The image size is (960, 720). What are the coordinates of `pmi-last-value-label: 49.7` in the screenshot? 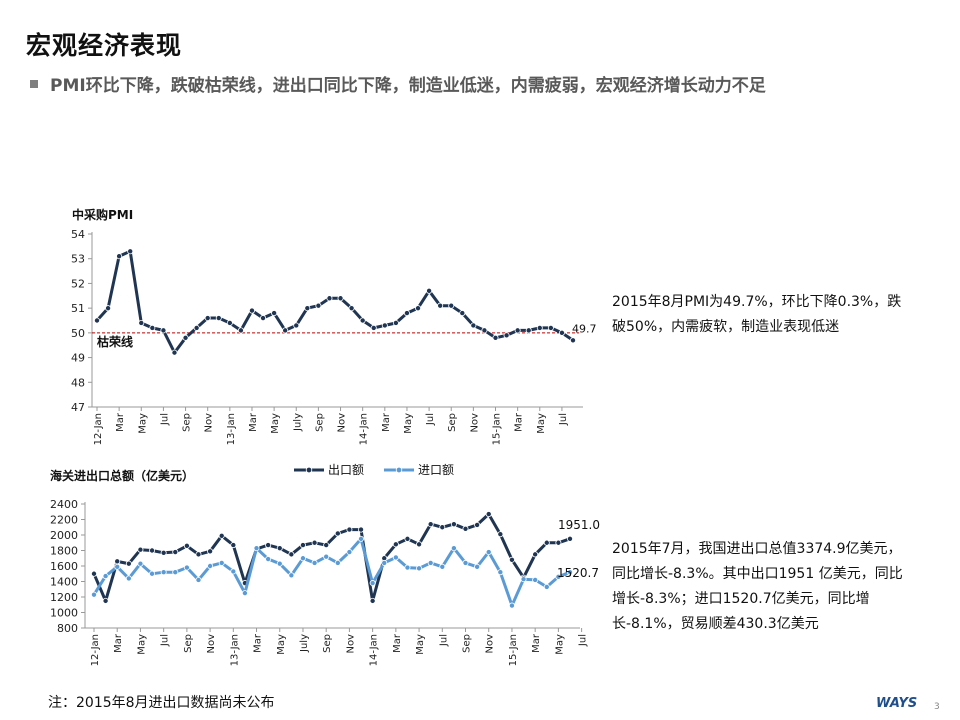 It's located at (584, 328).